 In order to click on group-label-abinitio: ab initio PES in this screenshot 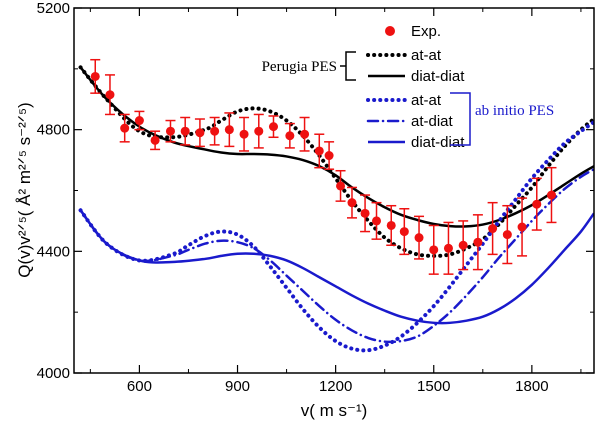, I will do `click(514, 111)`.